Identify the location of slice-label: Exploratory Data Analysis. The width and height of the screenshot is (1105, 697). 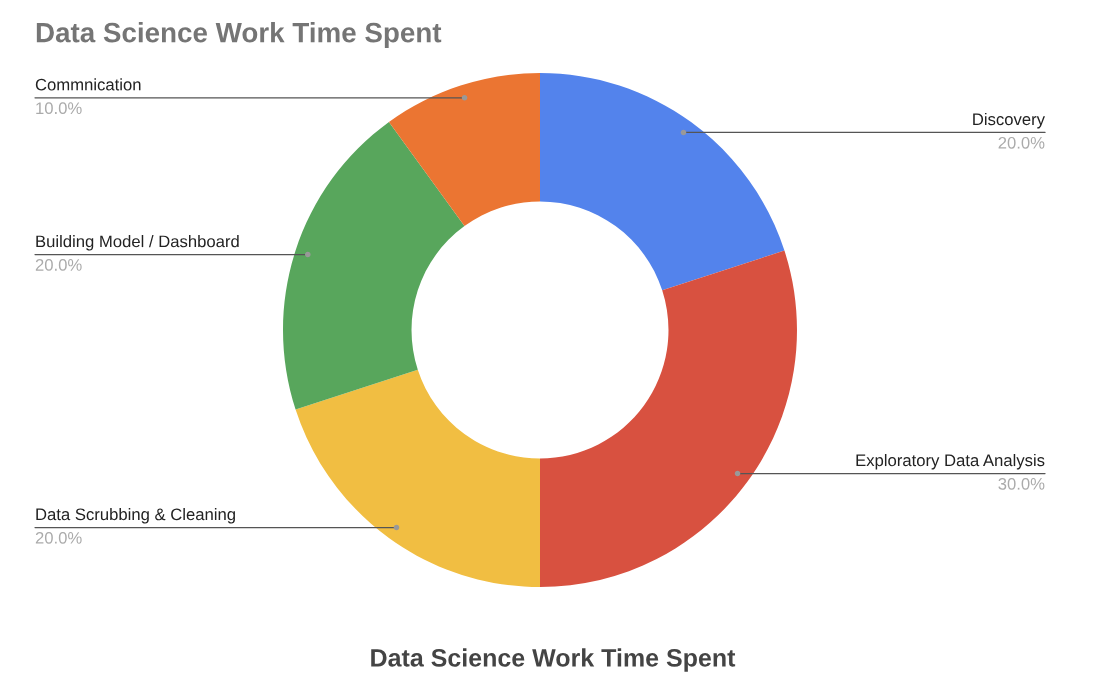
(950, 461).